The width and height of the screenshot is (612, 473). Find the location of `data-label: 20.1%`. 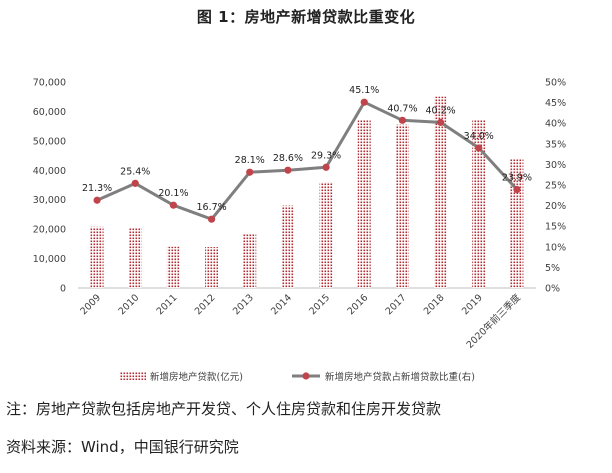

data-label: 20.1% is located at coordinates (173, 193).